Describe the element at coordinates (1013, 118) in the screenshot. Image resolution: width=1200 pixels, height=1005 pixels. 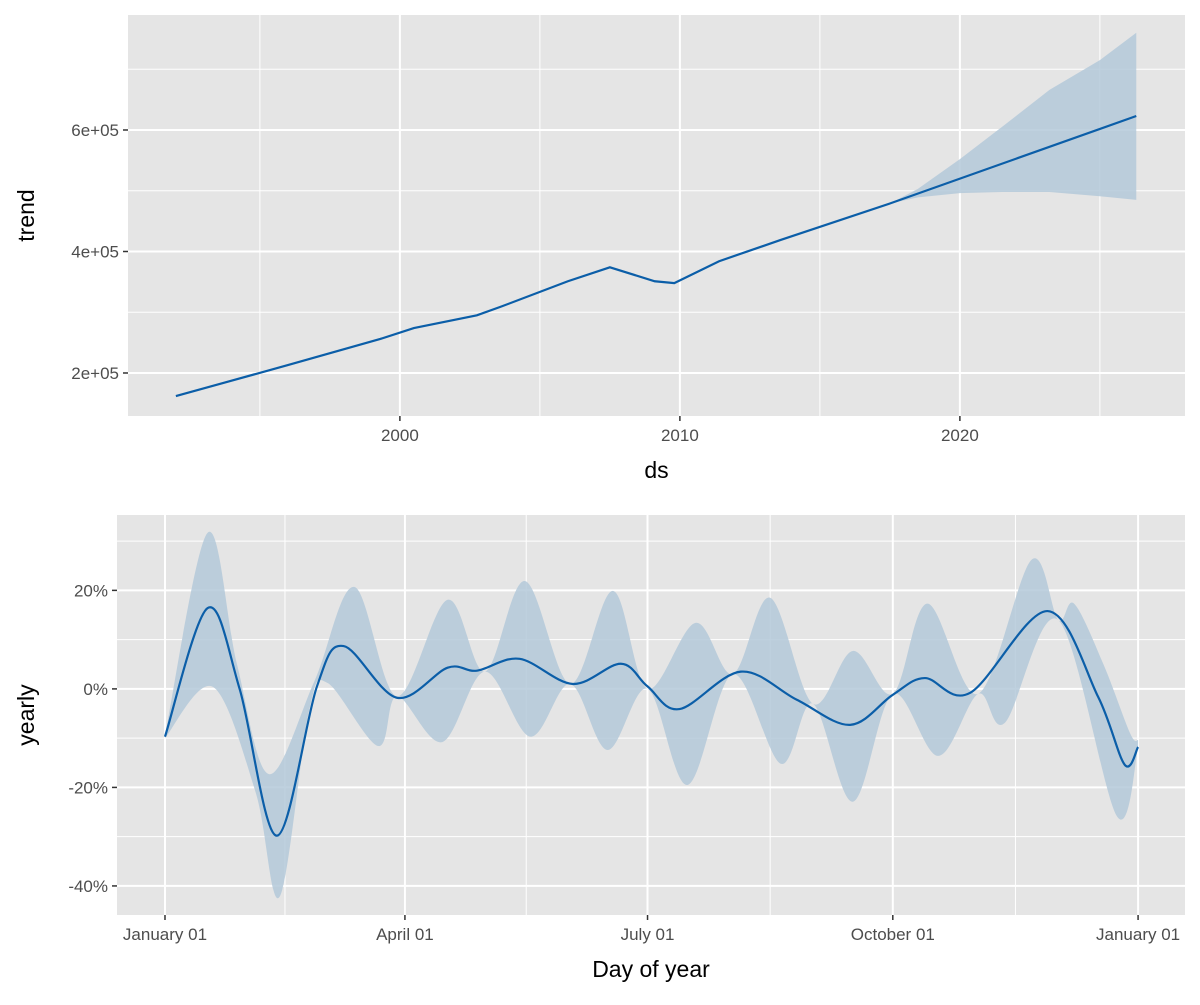
I see `uncertainty-band` at that location.